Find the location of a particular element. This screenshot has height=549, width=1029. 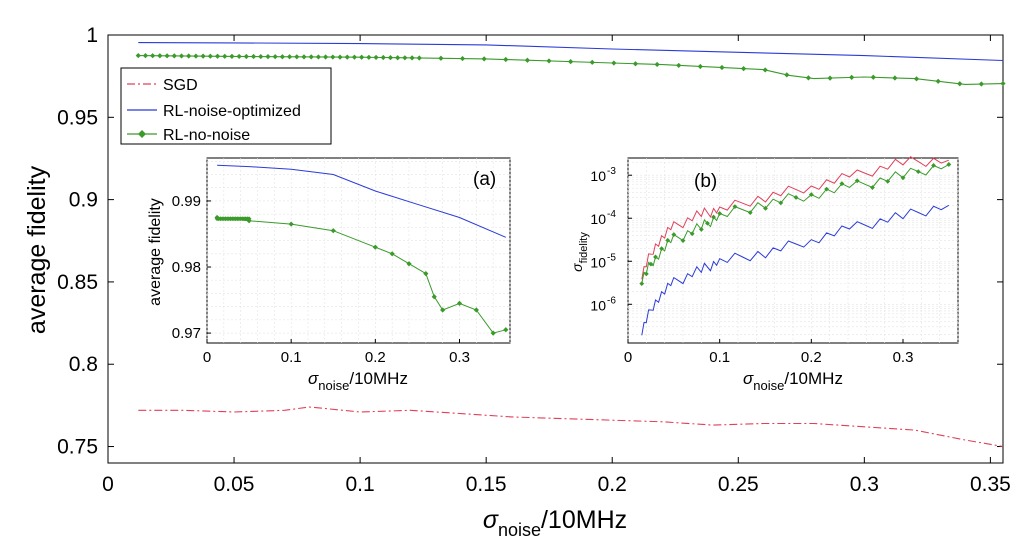

inset-b-x-tick-label-3: 0.3 is located at coordinates (903, 357).